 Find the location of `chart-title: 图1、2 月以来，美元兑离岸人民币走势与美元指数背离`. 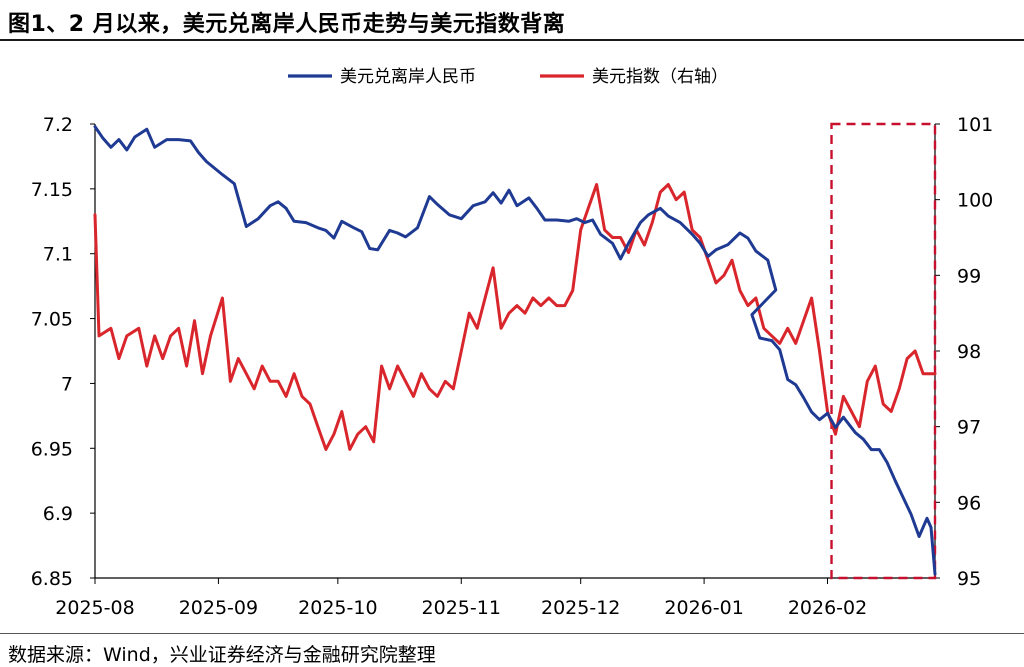

chart-title: 图1、2 月以来，美元兑离岸人民币走势与美元指数背离 is located at coordinates (287, 24).